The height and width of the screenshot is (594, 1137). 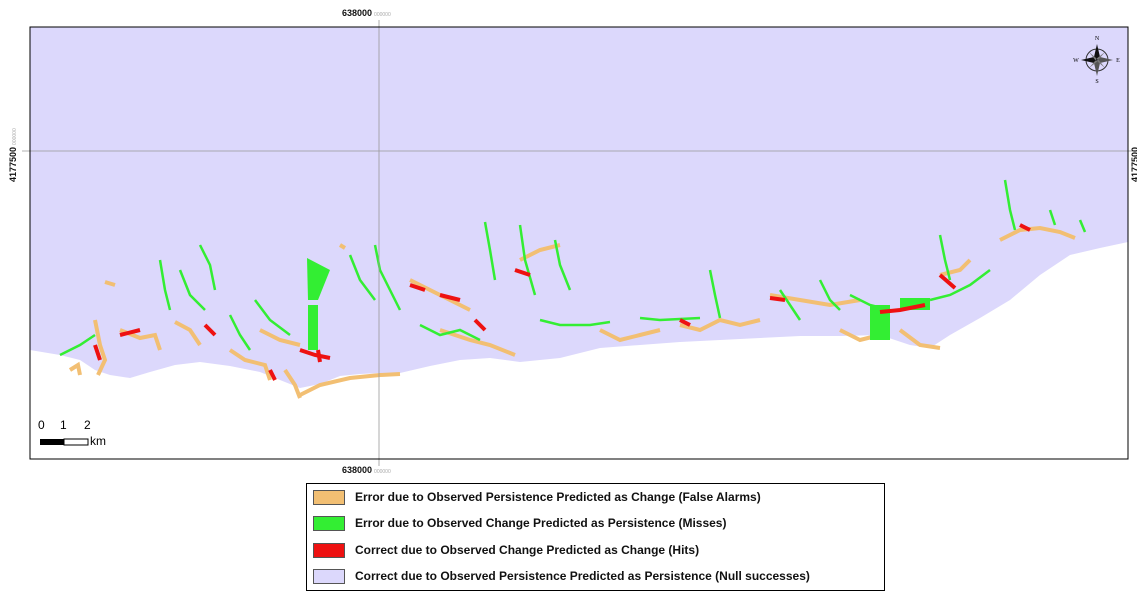 What do you see at coordinates (329, 497) in the screenshot?
I see `legend-swatch-false-alarms` at bounding box center [329, 497].